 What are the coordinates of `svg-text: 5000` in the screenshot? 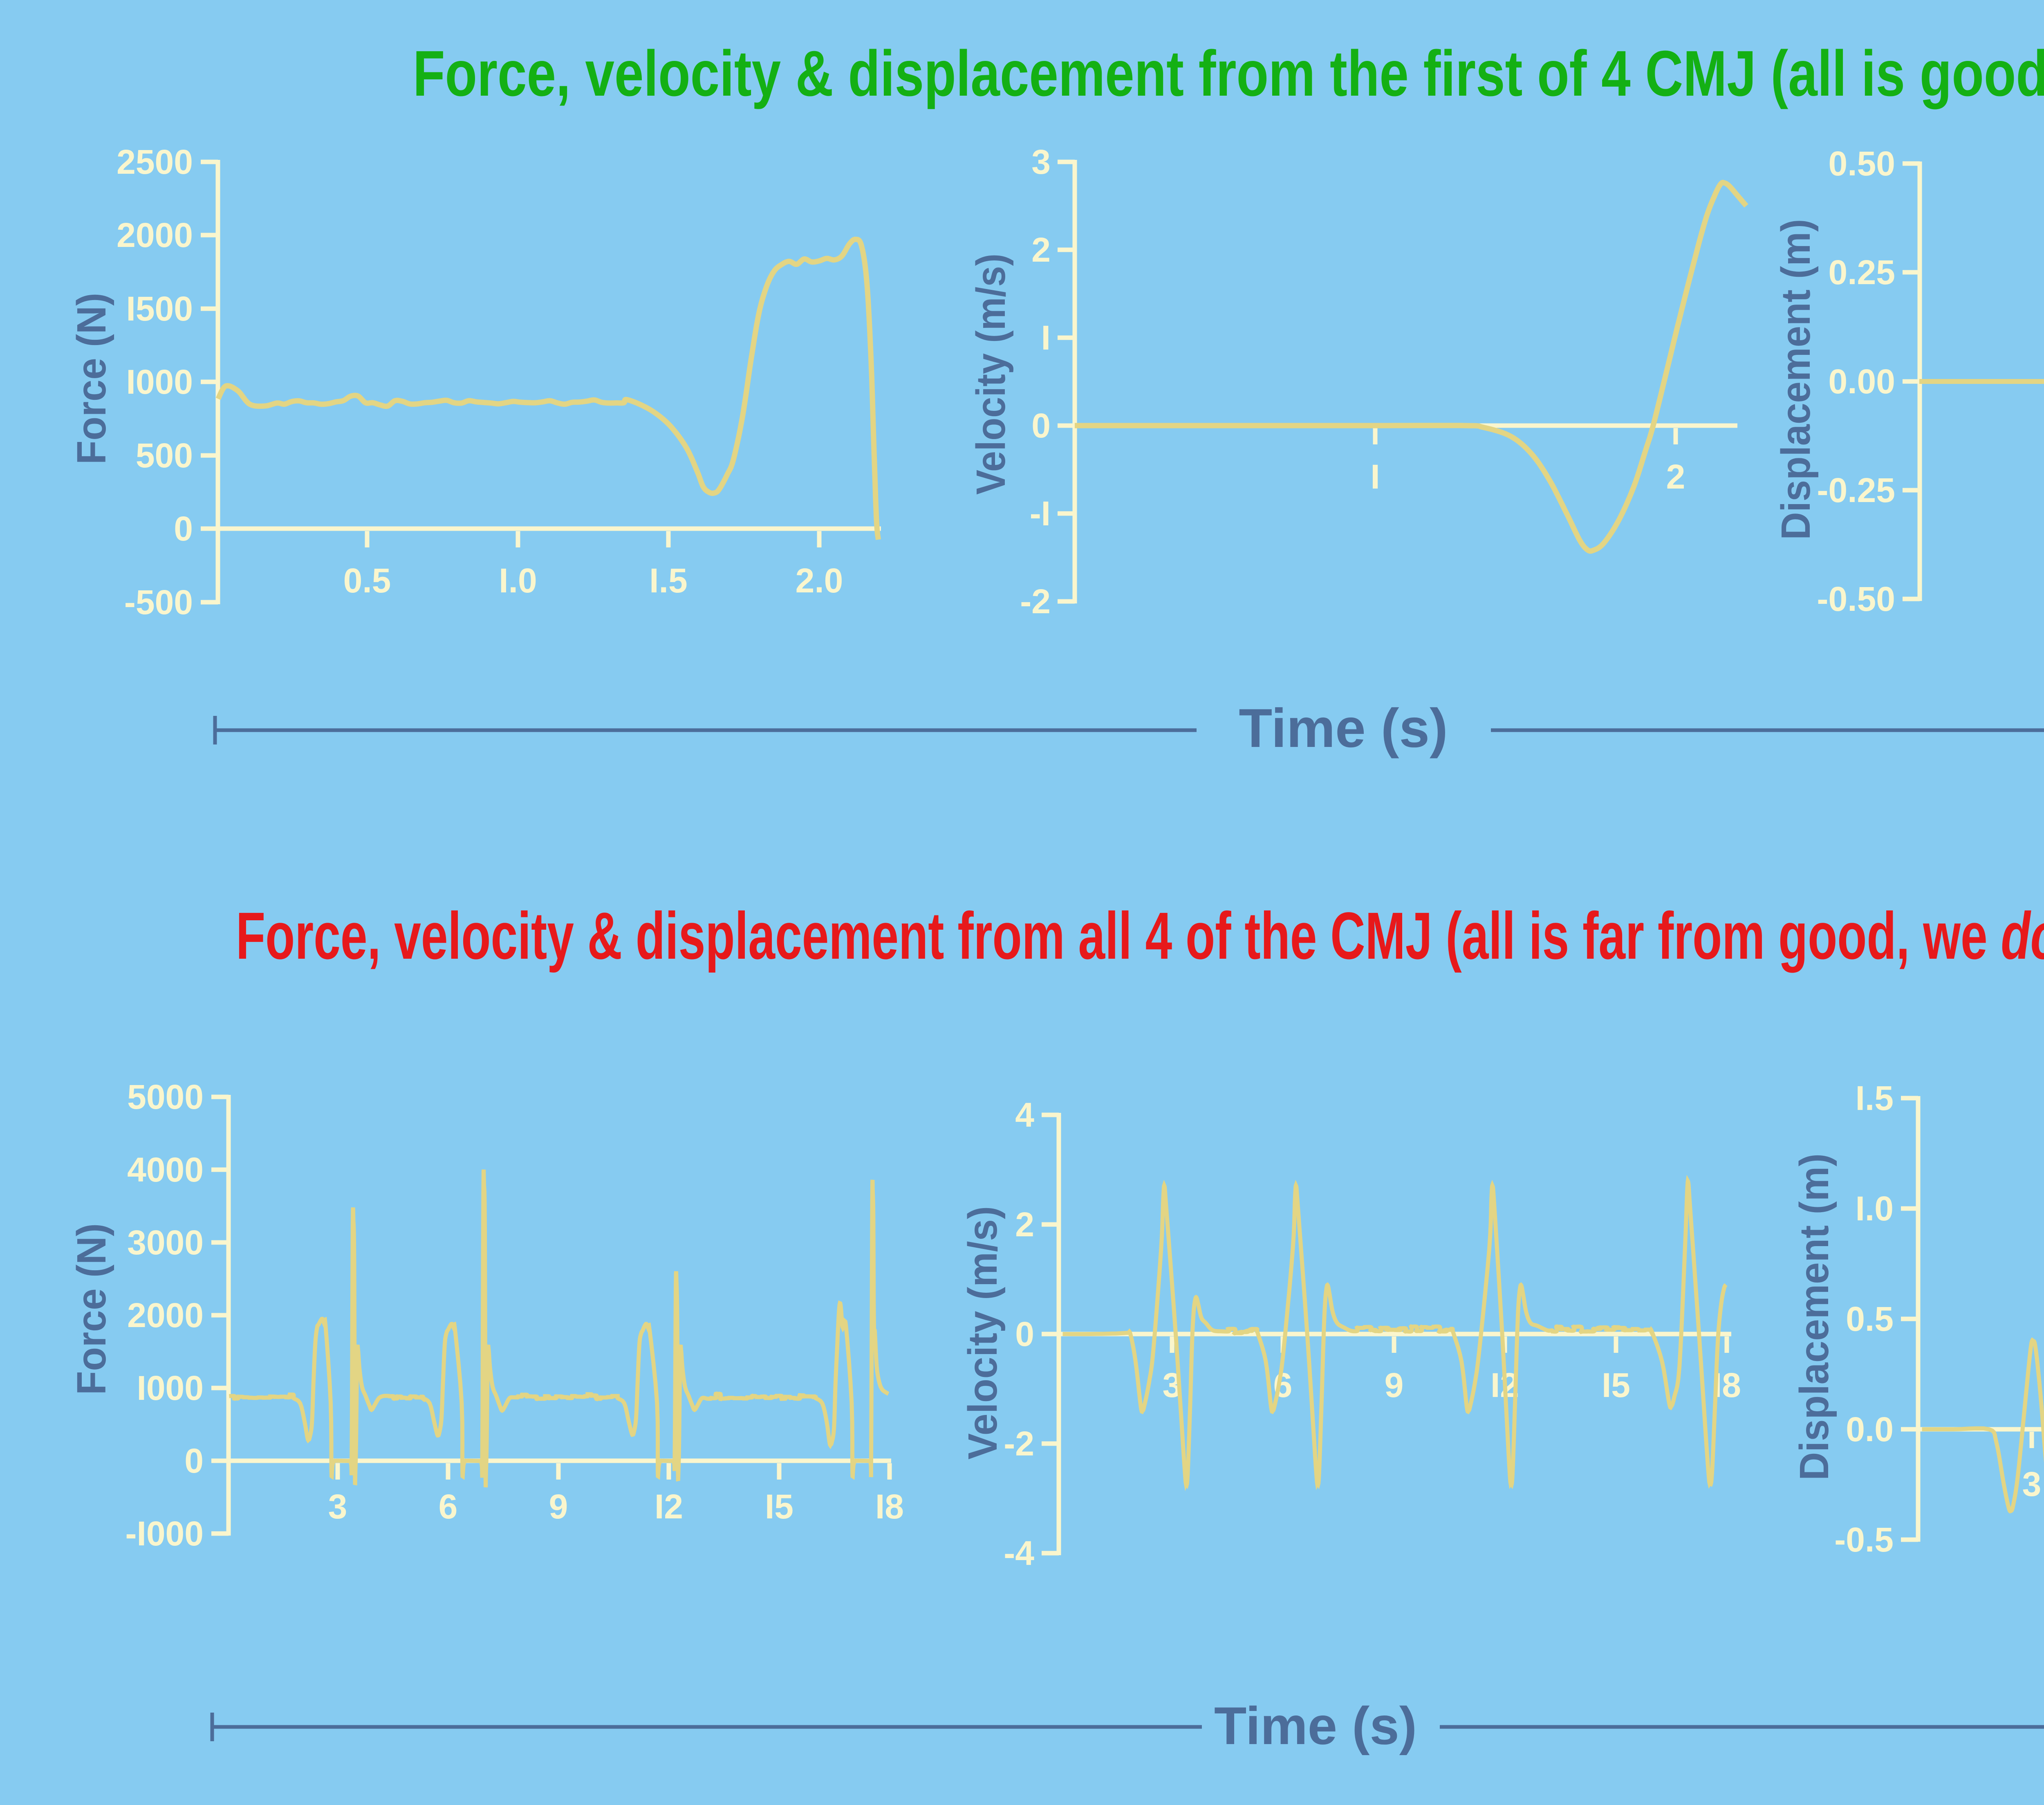 It's located at (165, 1097).